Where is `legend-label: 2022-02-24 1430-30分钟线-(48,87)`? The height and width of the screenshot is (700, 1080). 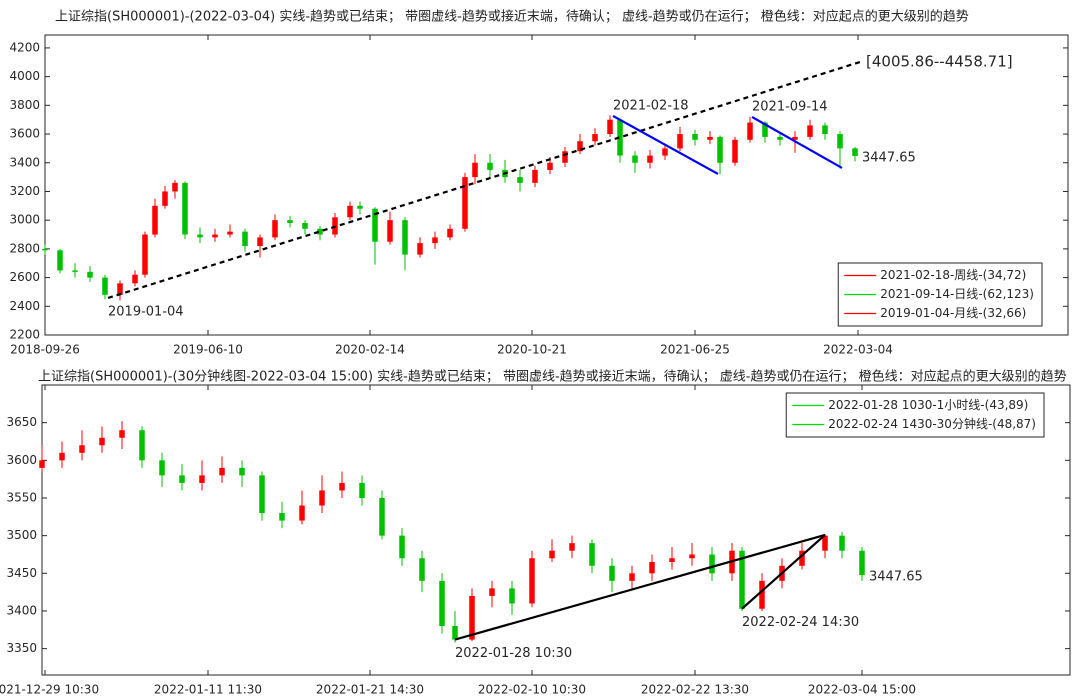 legend-label: 2022-02-24 1430-30分钟线-(48,87) is located at coordinates (932, 423).